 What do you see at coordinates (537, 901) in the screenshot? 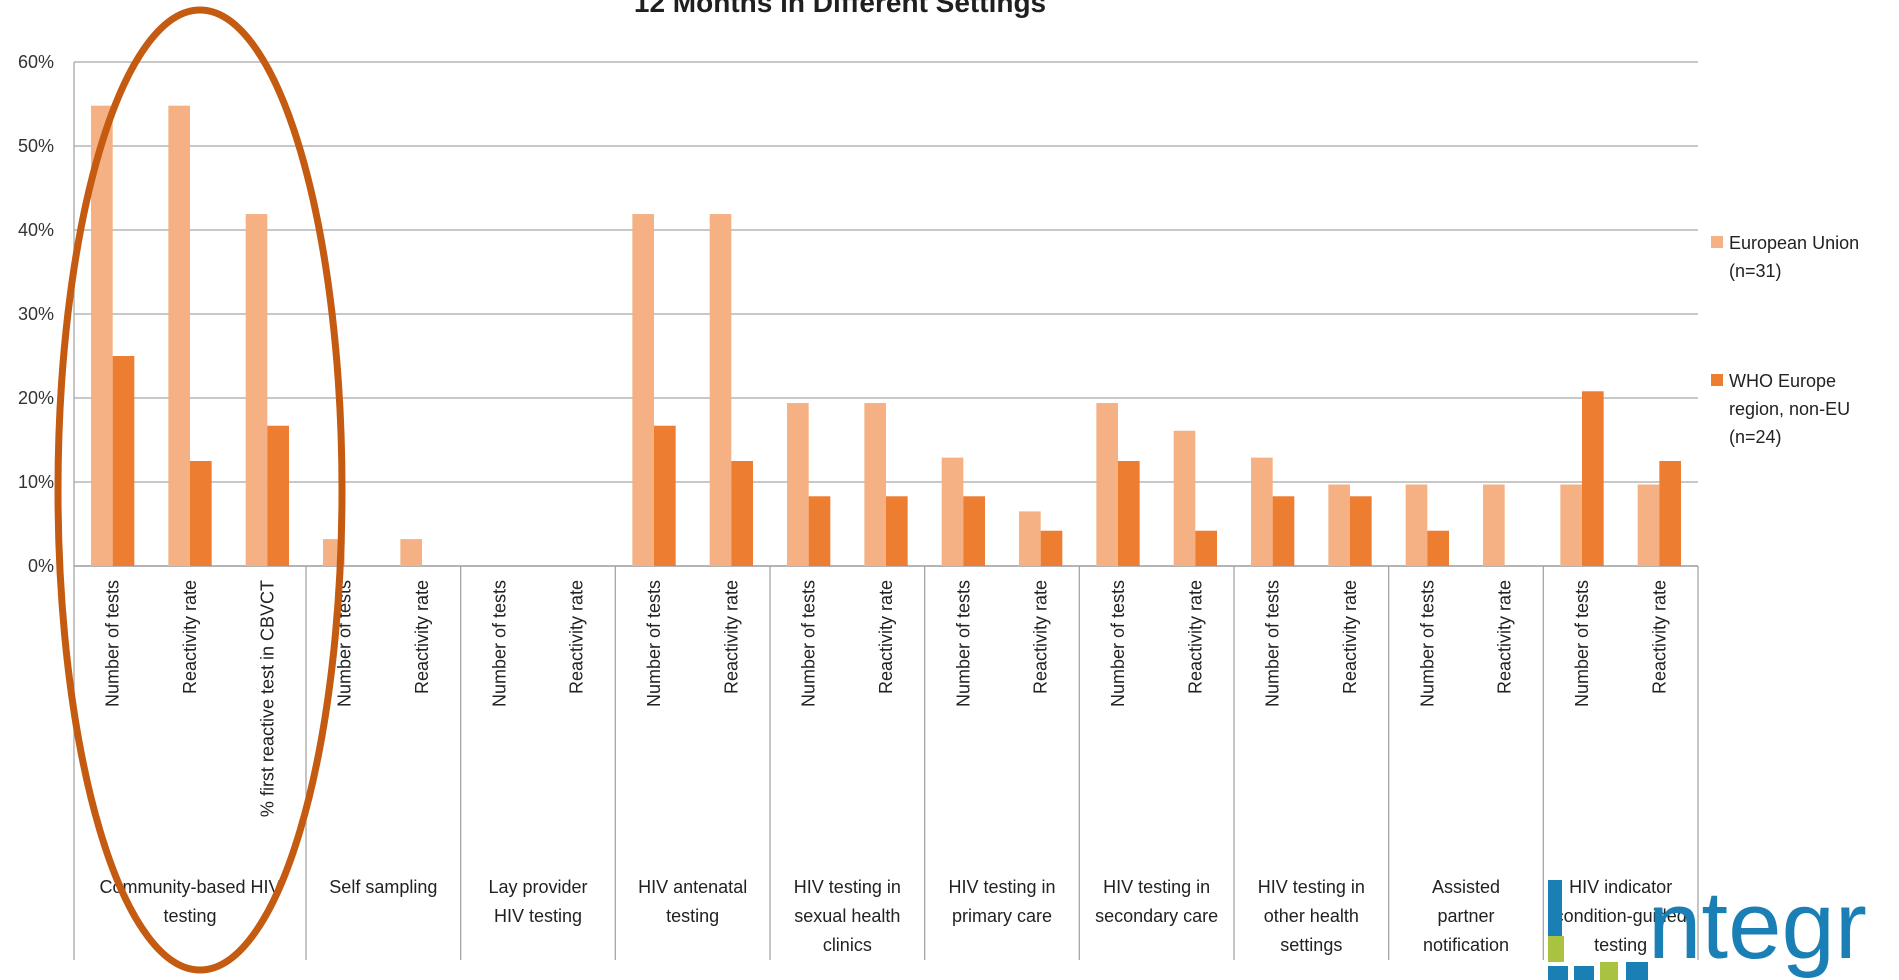
I see `group-label: Lay provider HIV testing` at bounding box center [537, 901].